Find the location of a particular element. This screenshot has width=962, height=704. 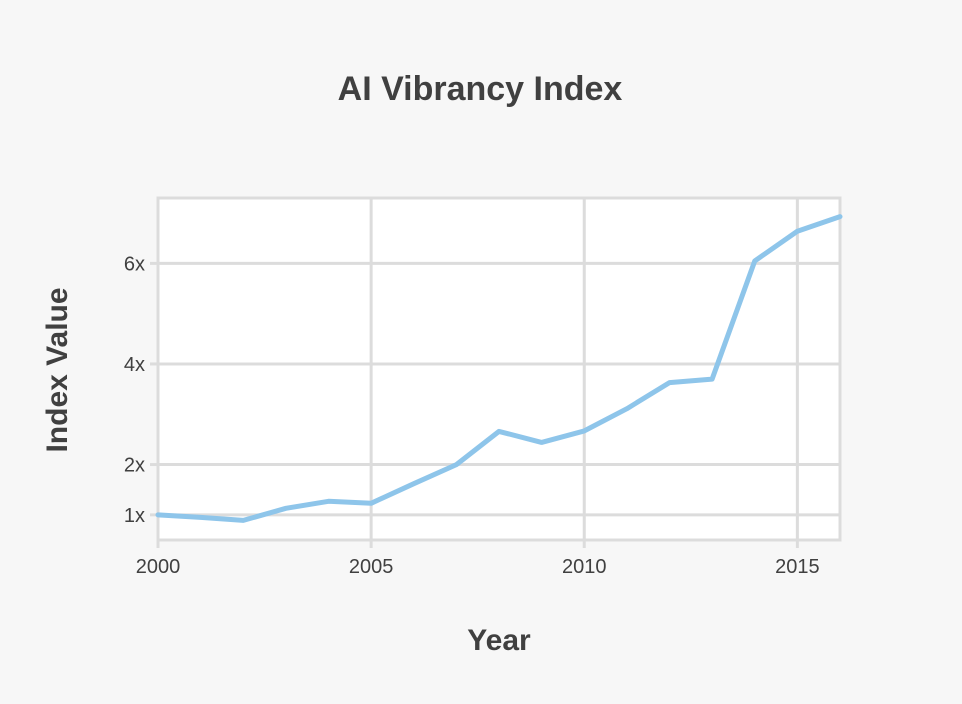

x-tick-label: 2015 is located at coordinates (797, 567).